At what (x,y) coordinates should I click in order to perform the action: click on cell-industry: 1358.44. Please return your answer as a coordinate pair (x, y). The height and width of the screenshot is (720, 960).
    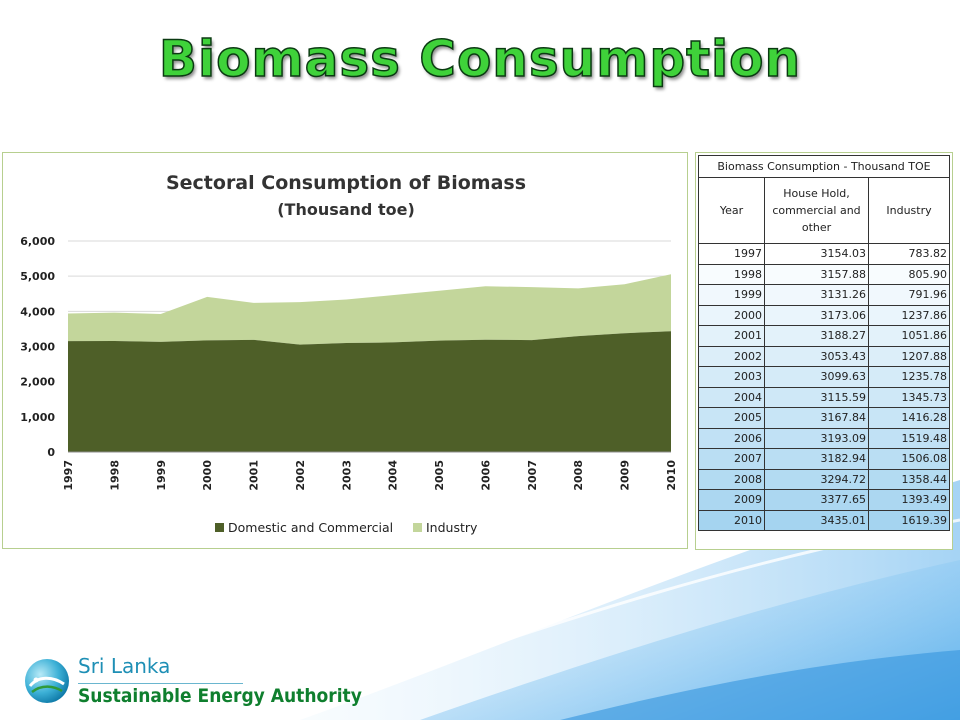
    Looking at the image, I should click on (909, 479).